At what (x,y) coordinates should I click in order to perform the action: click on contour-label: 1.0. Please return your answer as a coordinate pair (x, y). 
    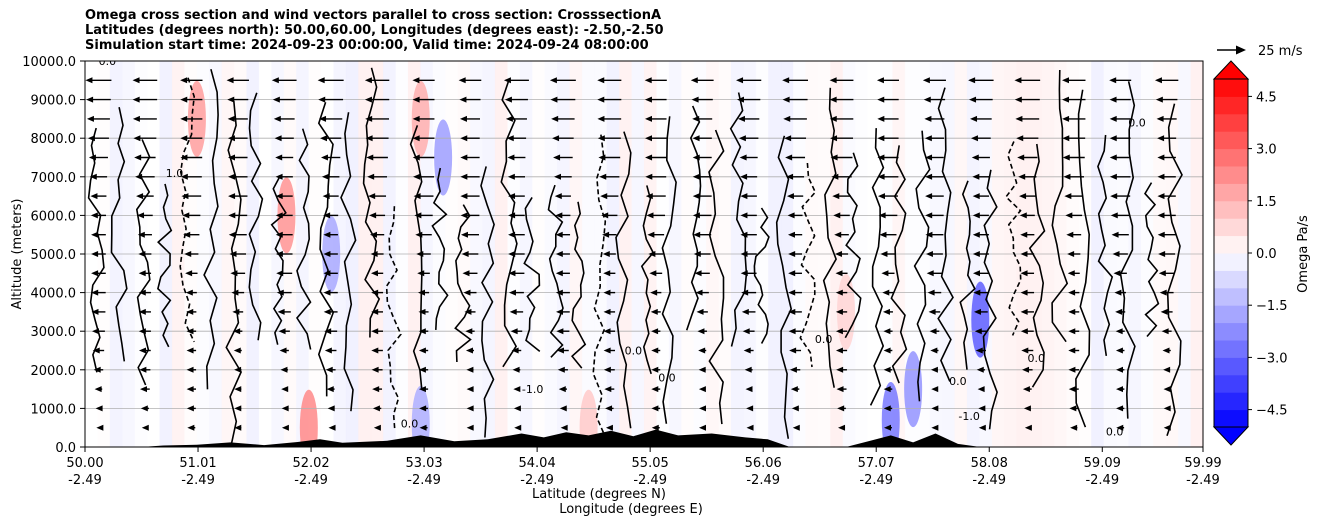
    Looking at the image, I should click on (175, 173).